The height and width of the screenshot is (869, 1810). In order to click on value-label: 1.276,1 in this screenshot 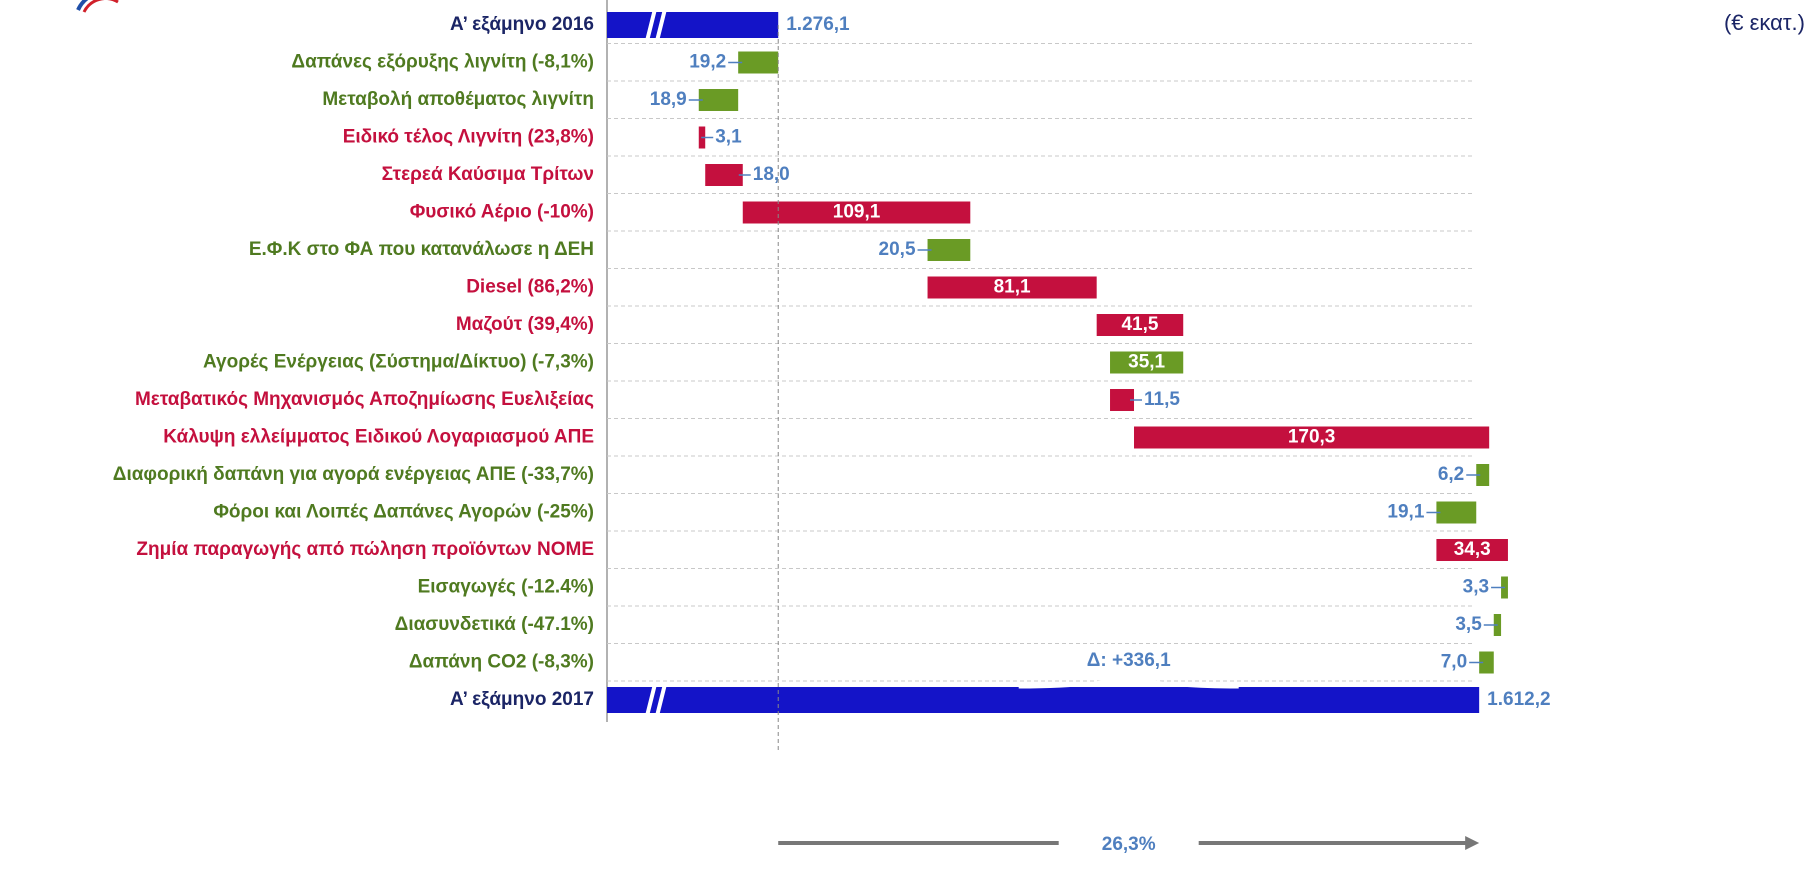, I will do `click(818, 24)`.